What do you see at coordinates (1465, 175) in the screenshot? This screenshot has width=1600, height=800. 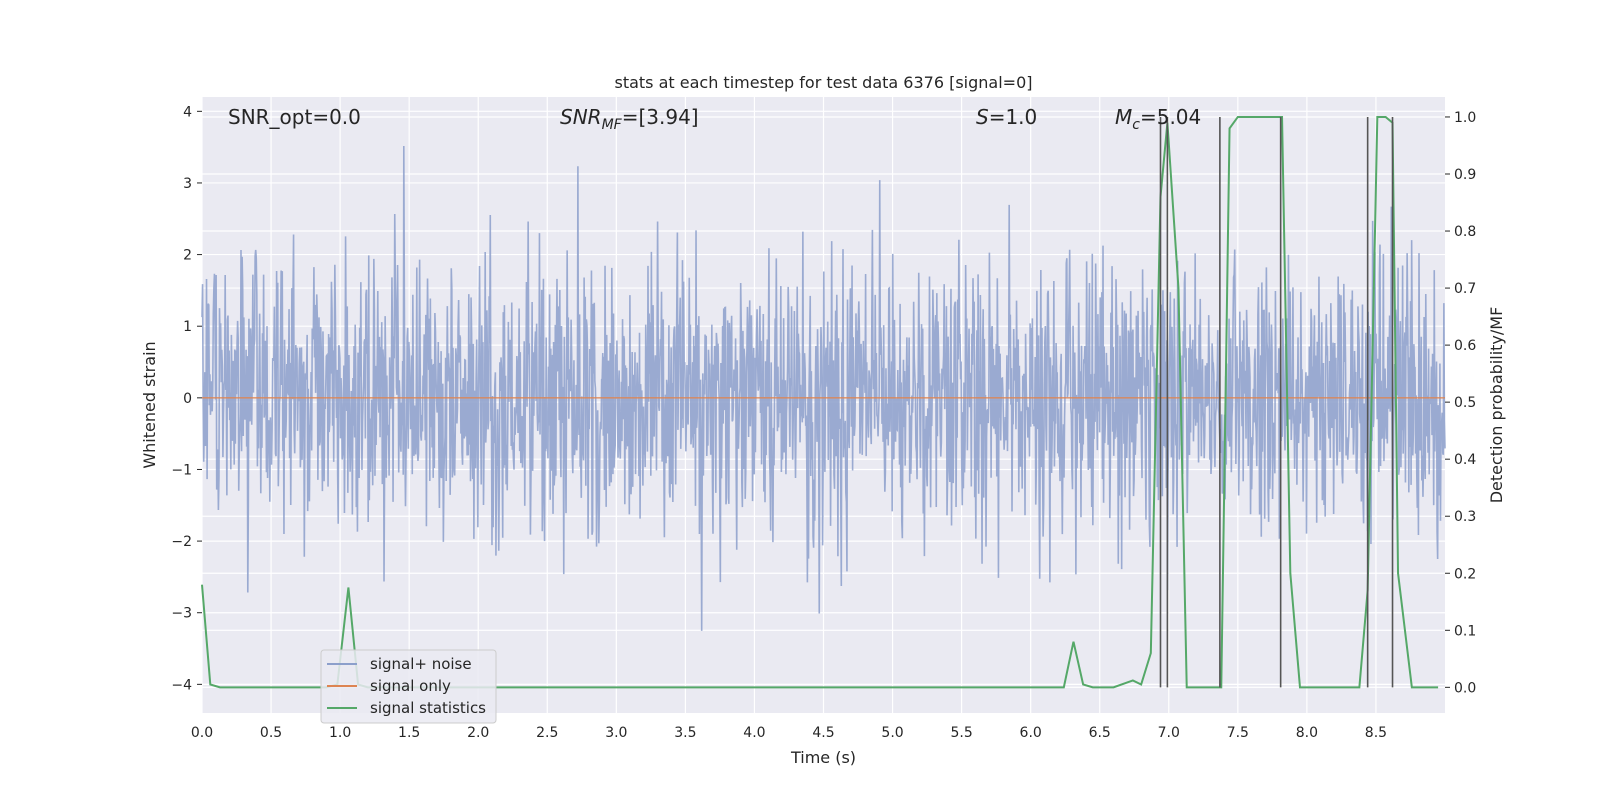 I see `y-tick-label-right: 0.9` at bounding box center [1465, 175].